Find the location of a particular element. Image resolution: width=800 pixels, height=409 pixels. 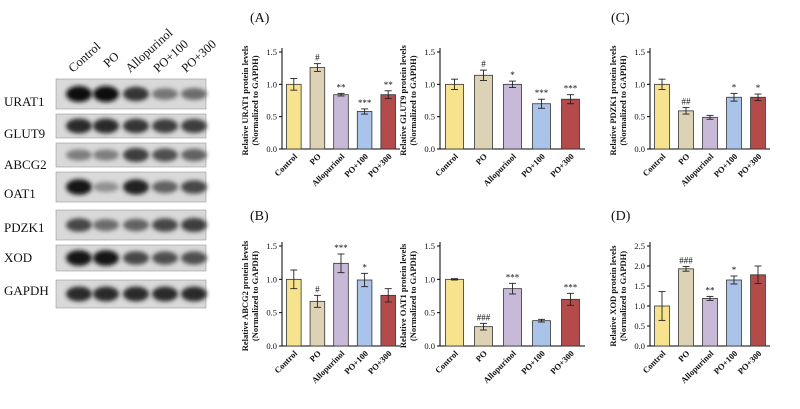

protein-label: GAPDH is located at coordinates (26, 290).